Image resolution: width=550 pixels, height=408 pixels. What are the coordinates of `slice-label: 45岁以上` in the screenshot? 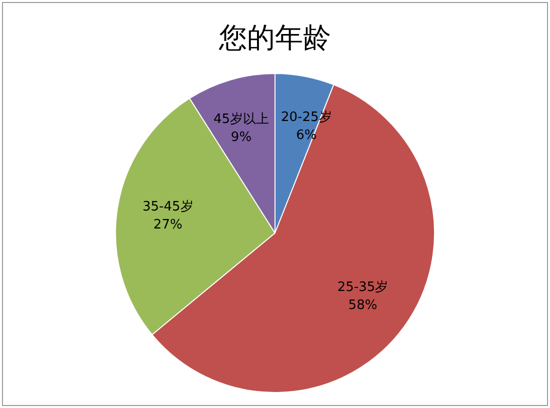 It's located at (241, 120).